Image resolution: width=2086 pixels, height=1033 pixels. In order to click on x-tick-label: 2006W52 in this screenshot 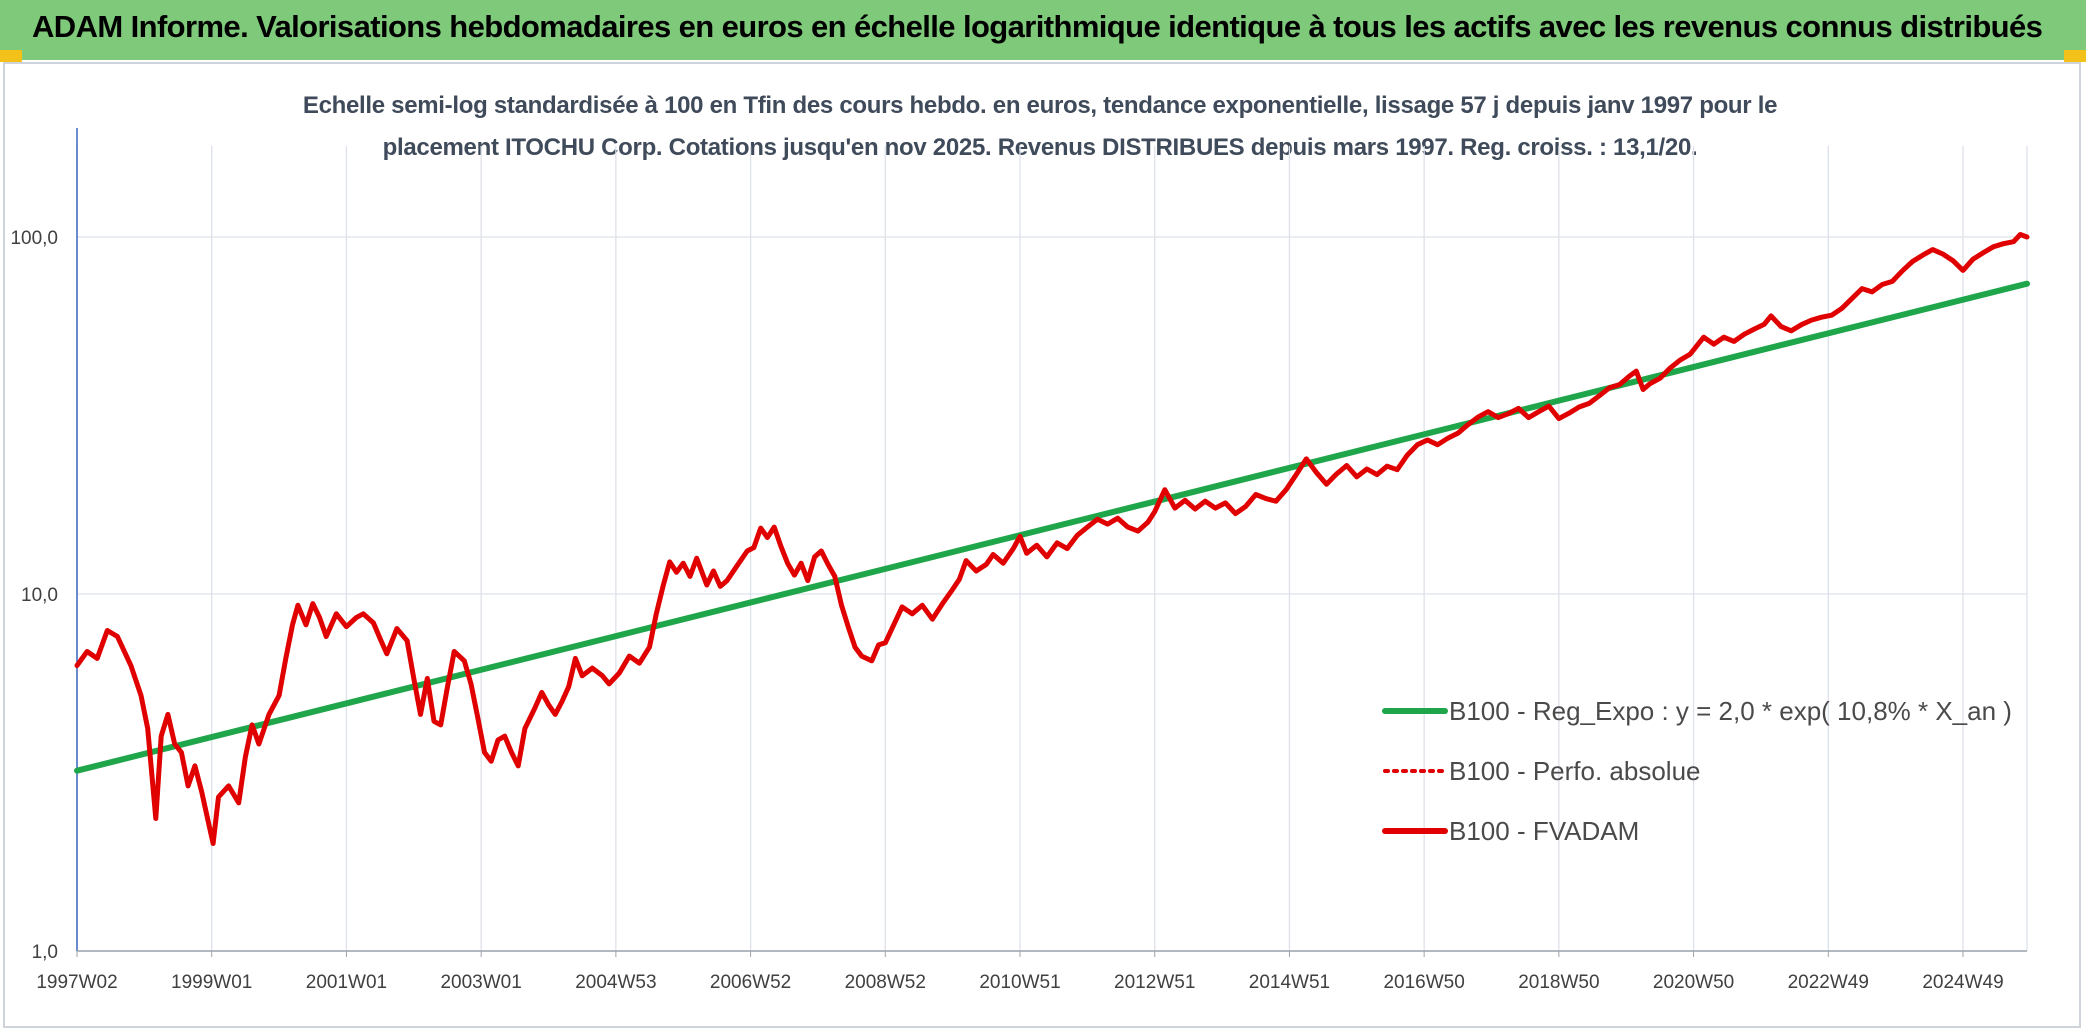, I will do `click(750, 982)`.